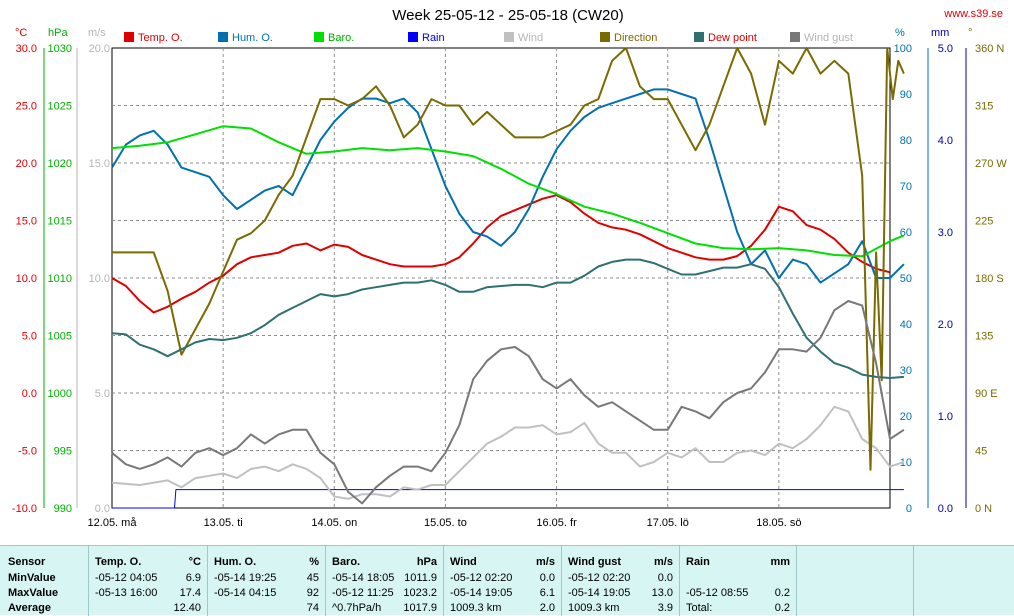  Describe the element at coordinates (945, 233) in the screenshot. I see `rain-tick-label: 3.0` at that location.